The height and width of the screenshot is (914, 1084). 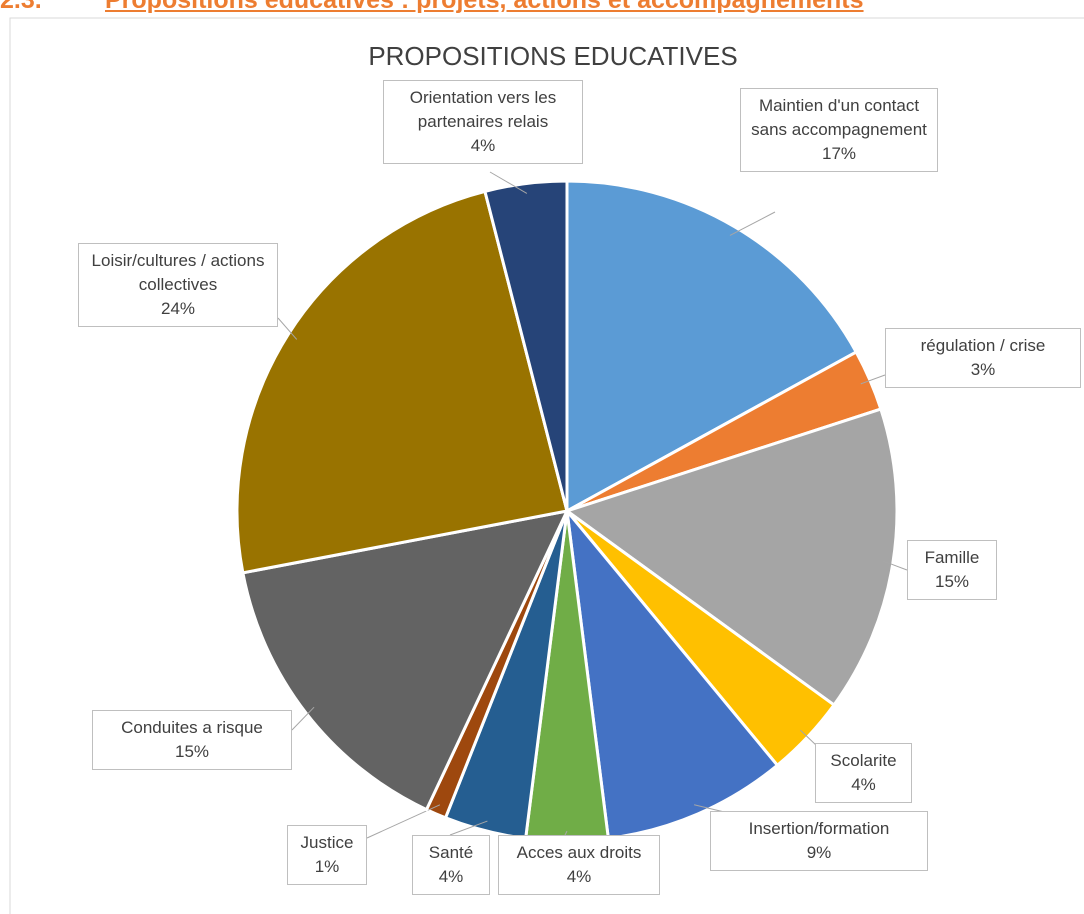 I want to click on label-category: Conduites a risque, so click(x=192, y=727).